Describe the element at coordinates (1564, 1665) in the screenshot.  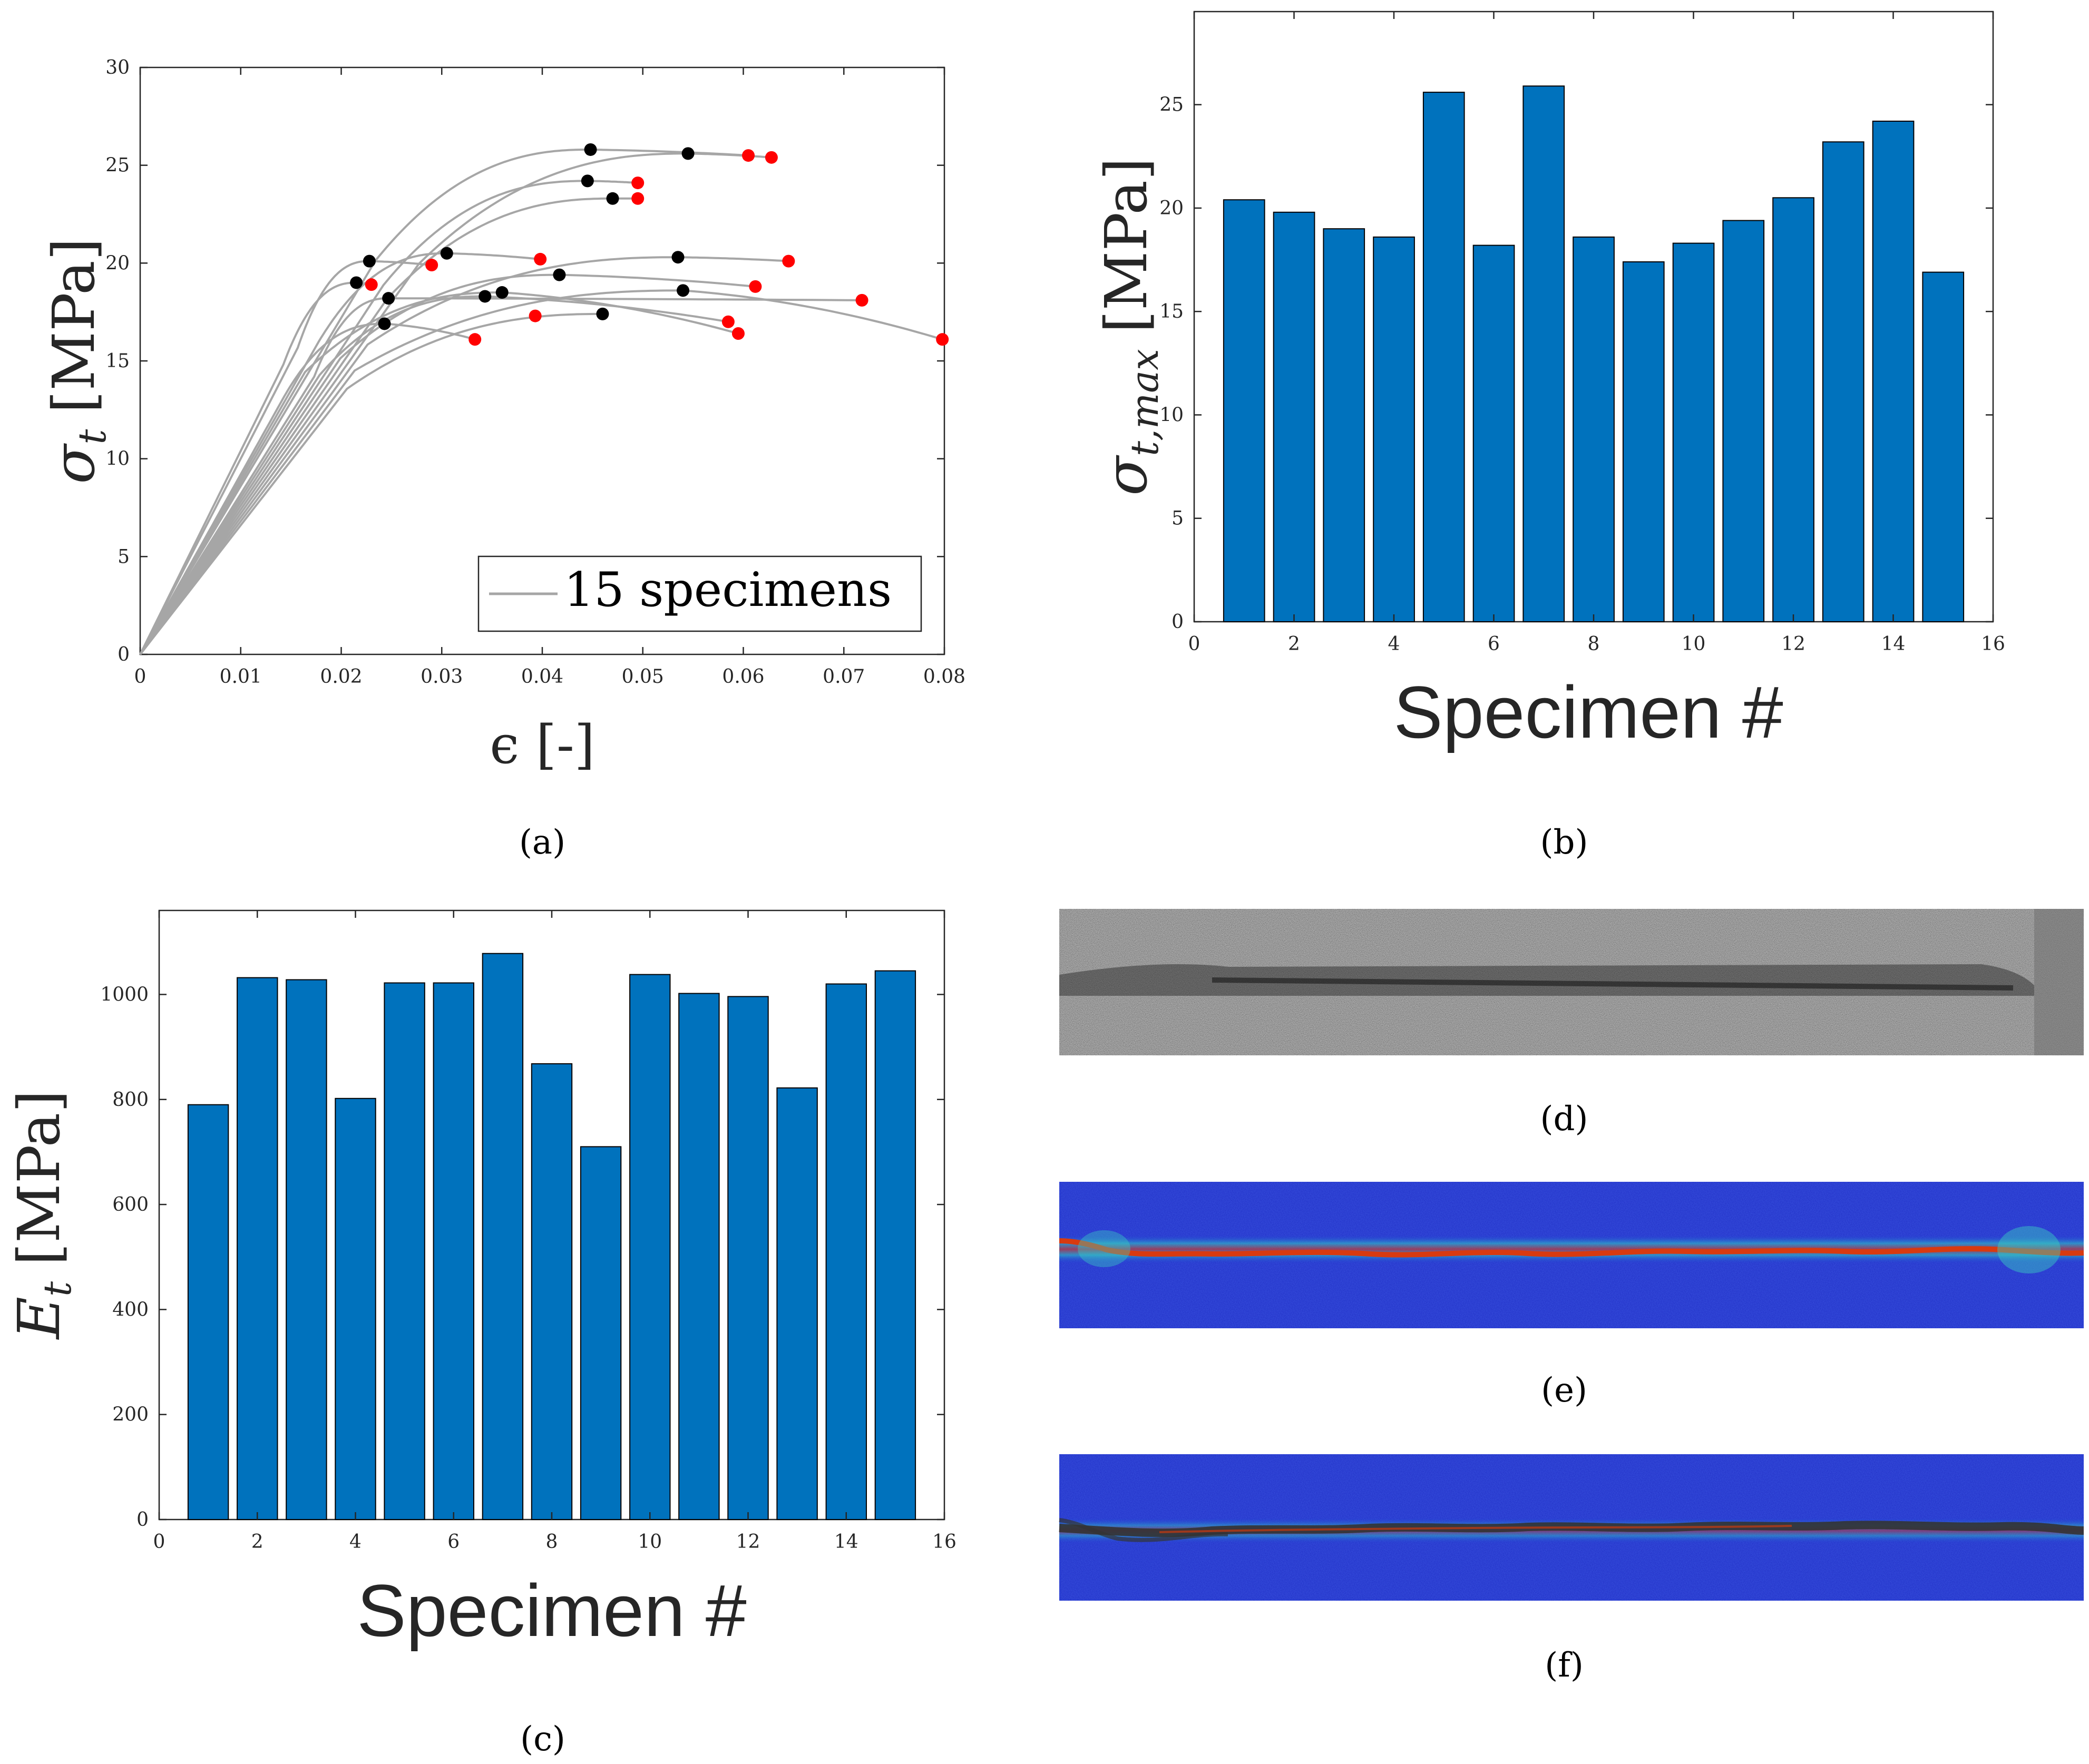
I see `panel-label-f: (f)` at that location.